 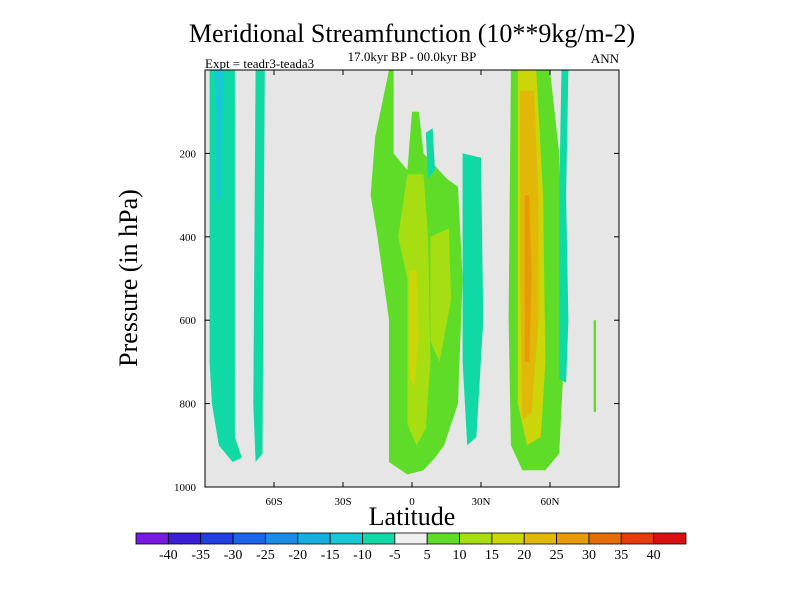 I want to click on colorbar-label: 20, so click(x=524, y=555).